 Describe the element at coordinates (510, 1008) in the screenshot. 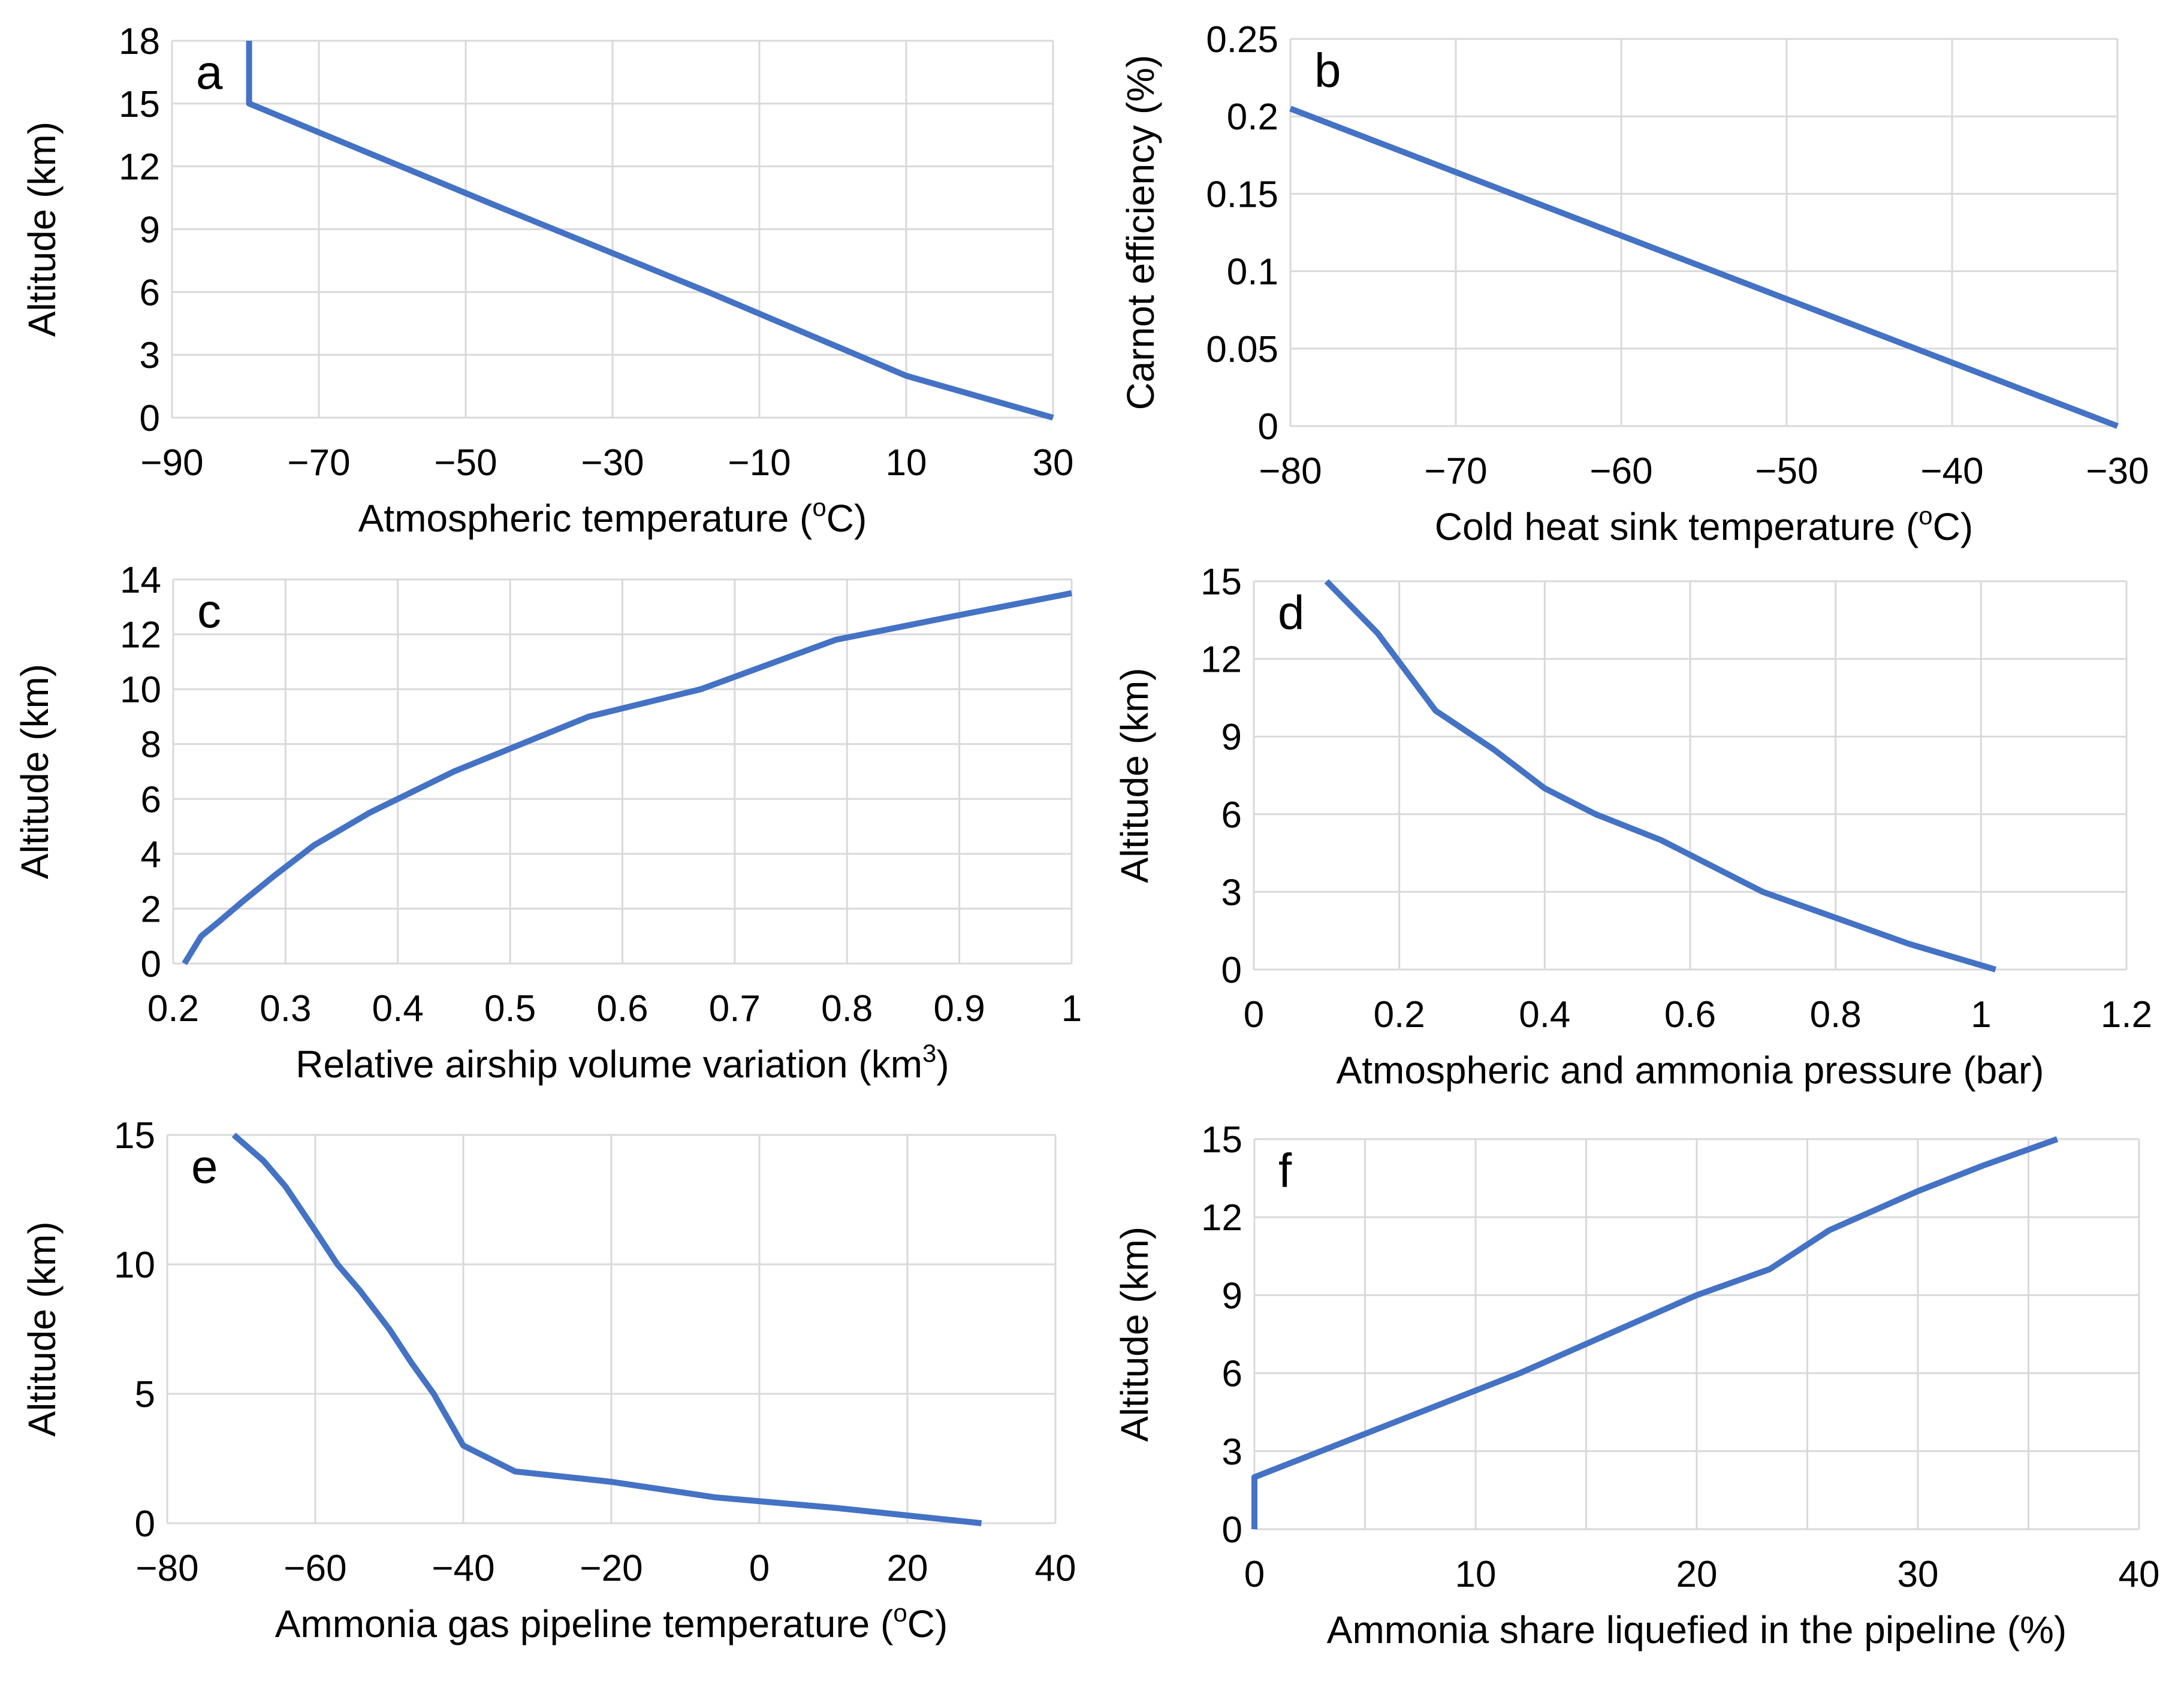

I see `x-tick-label: 0.5` at that location.